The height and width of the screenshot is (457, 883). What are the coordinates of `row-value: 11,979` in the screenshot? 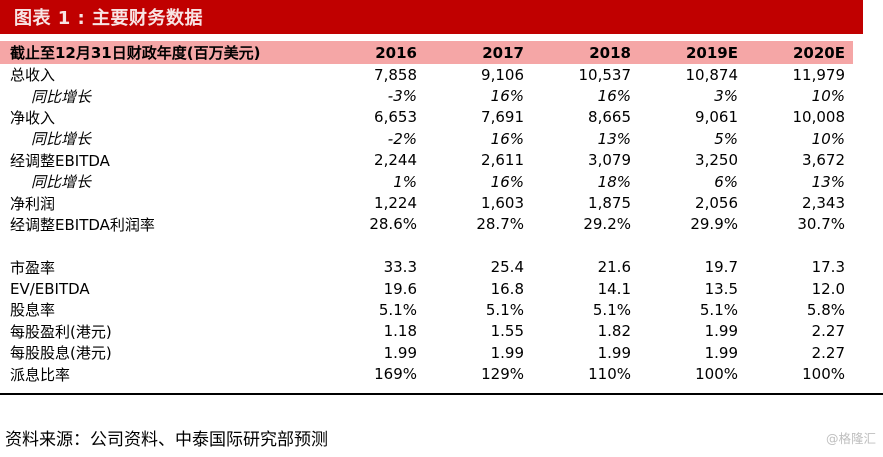 It's located at (819, 74).